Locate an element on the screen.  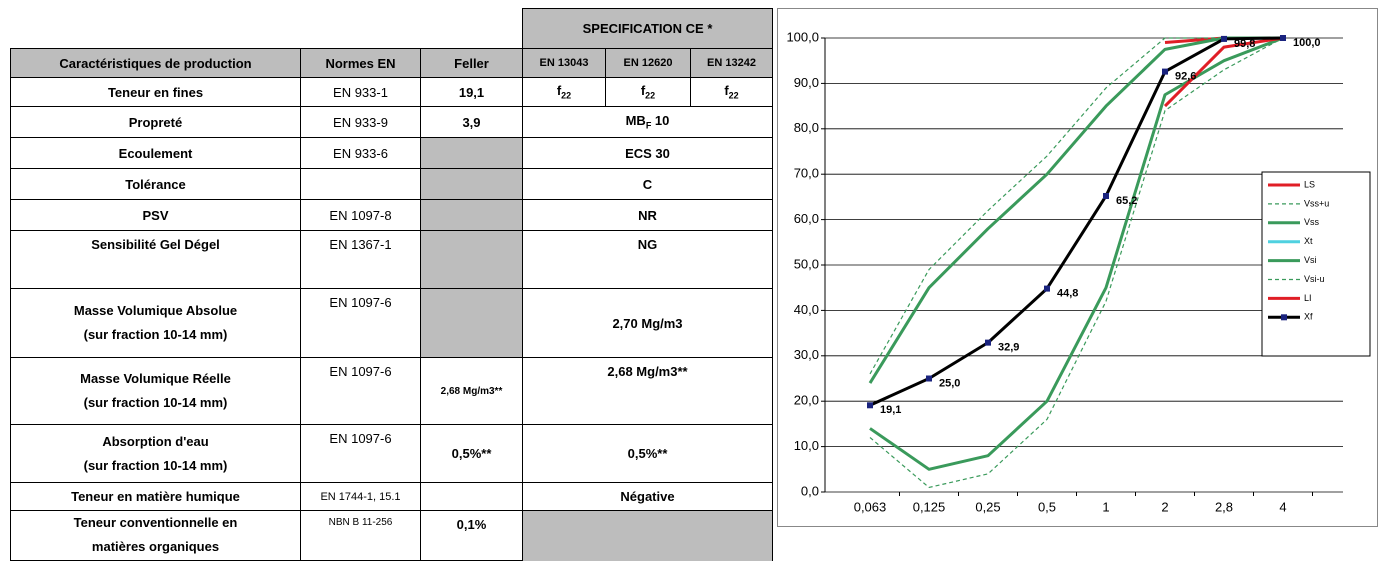
spec-sub: F is located at coordinates (648, 125).